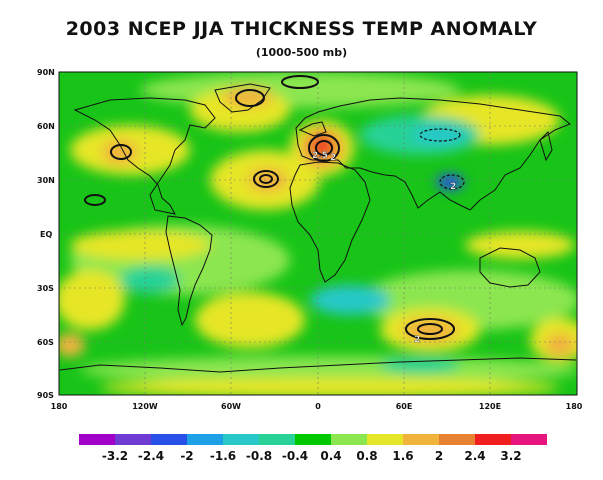 The image size is (603, 480). I want to click on lat-tick: 30N, so click(46, 180).